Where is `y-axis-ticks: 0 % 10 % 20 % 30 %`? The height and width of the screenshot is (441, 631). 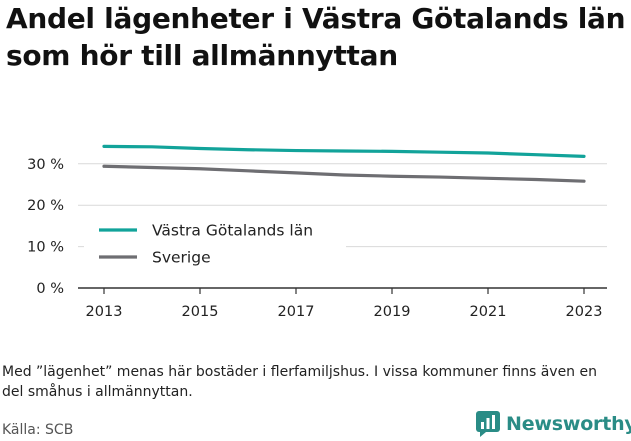 y-axis-ticks: 0 % 10 % 20 % 30 % is located at coordinates (45, 227).